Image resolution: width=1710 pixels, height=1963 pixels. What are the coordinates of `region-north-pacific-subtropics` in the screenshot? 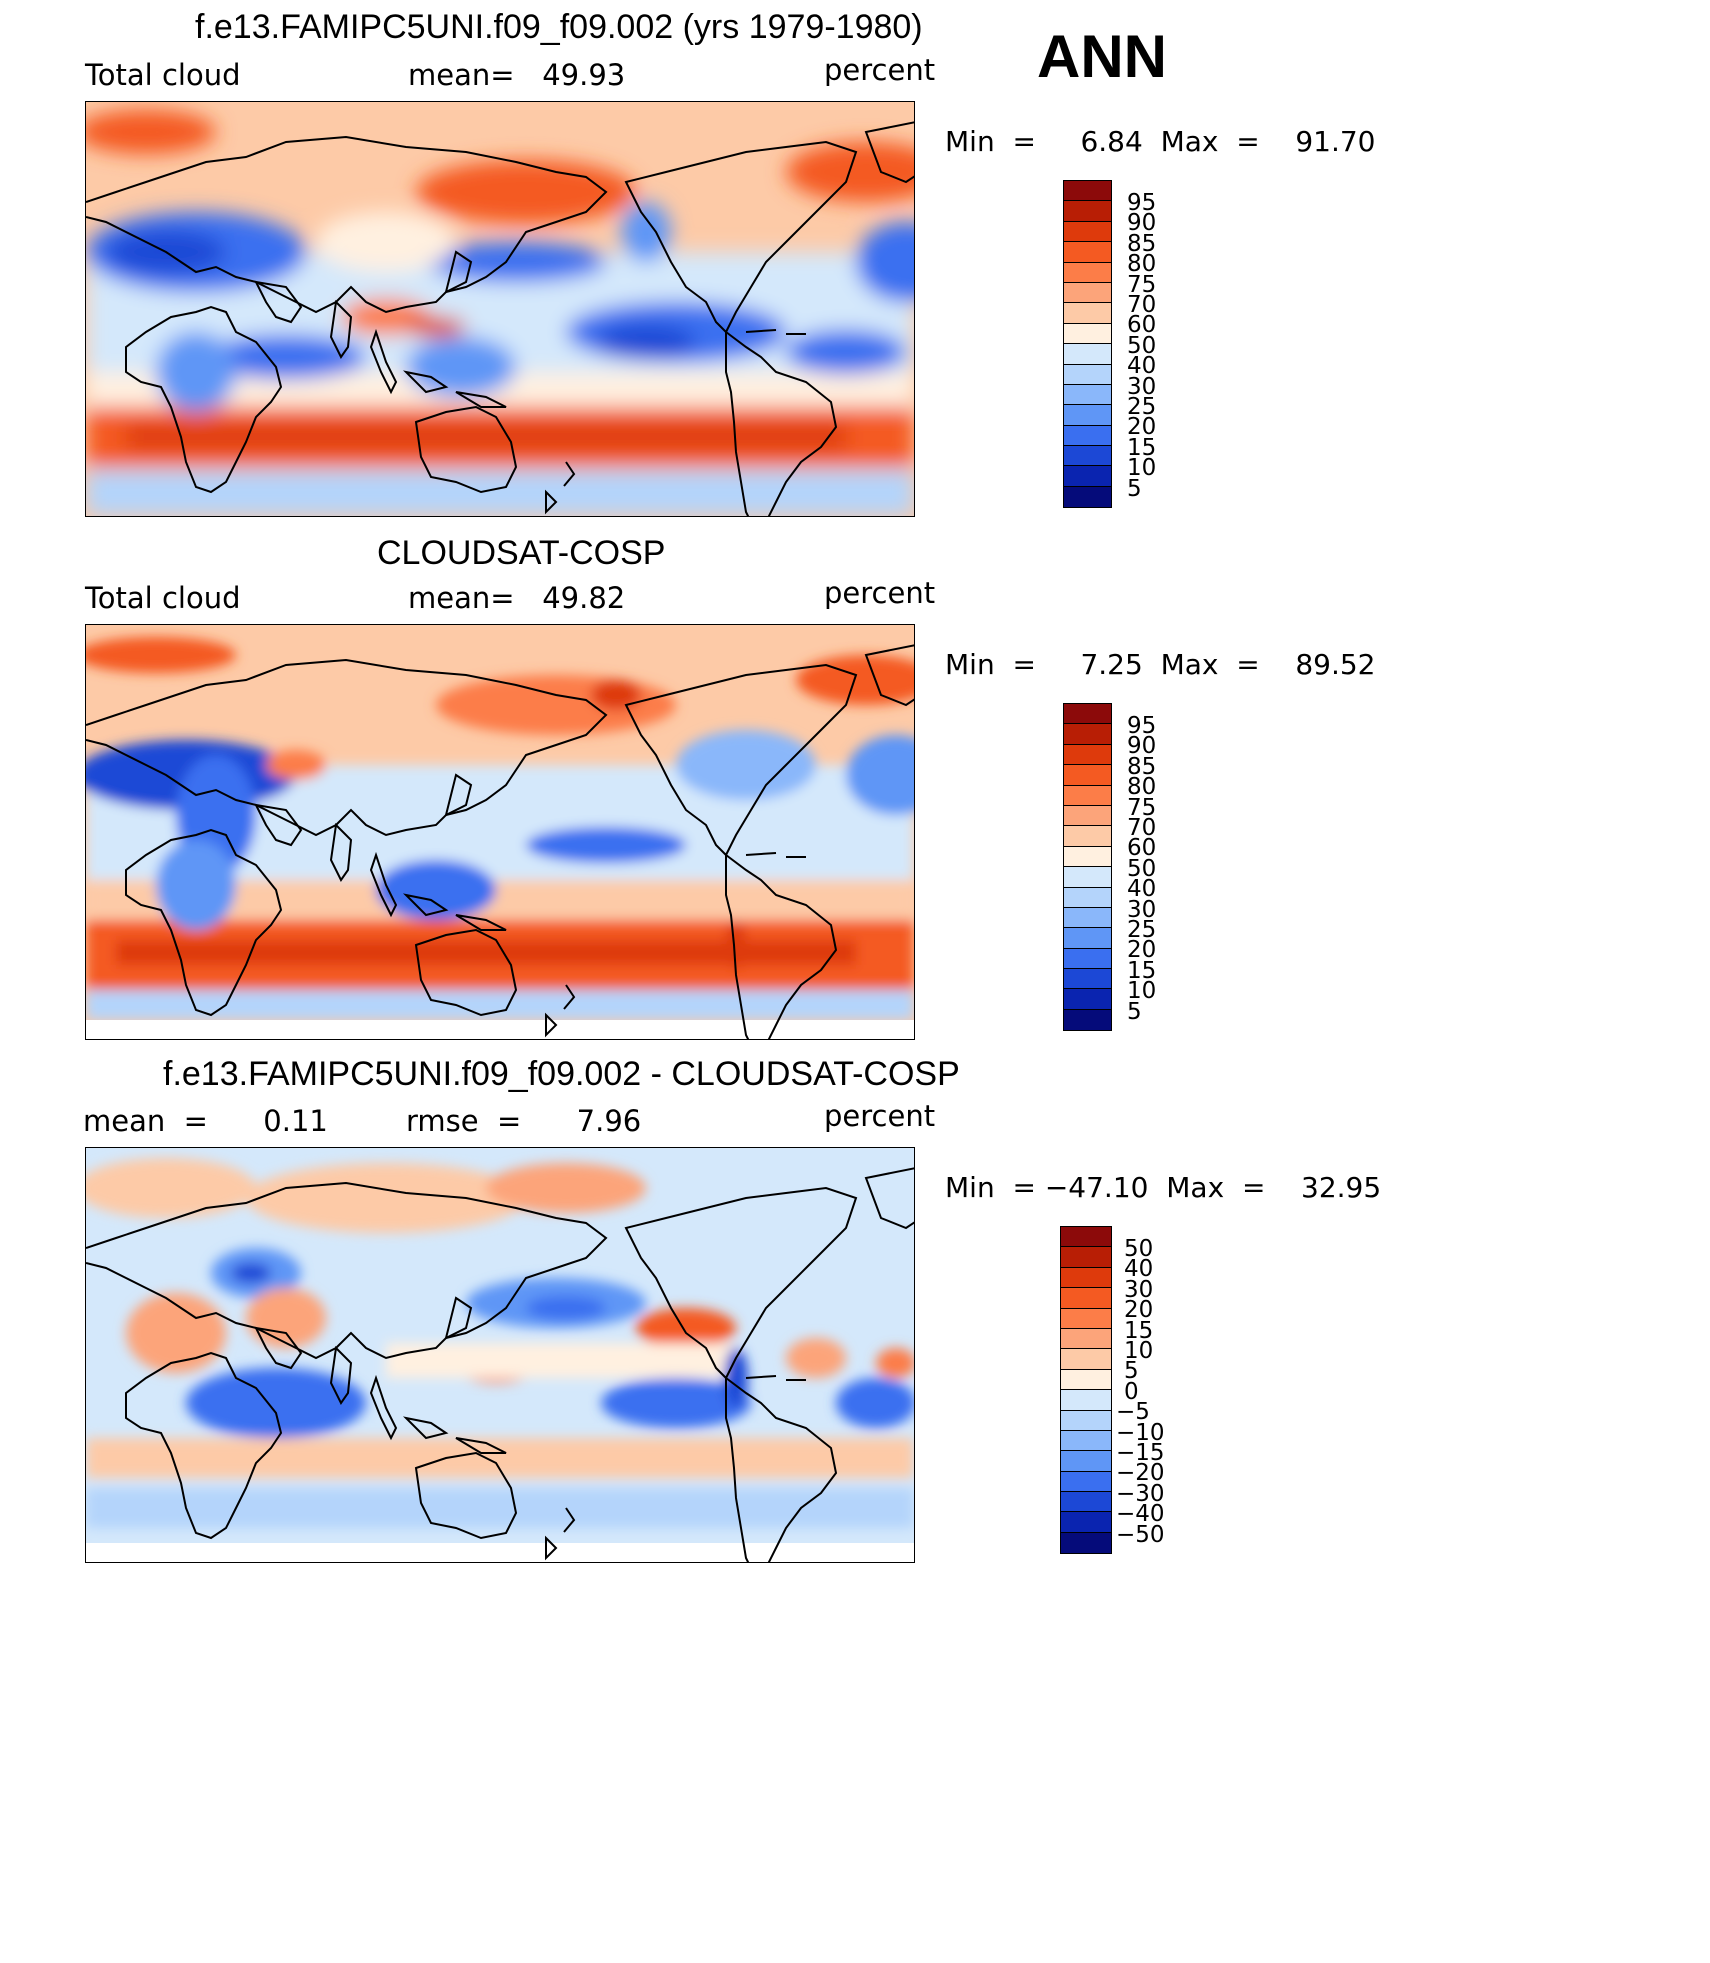 It's located at (516, 262).